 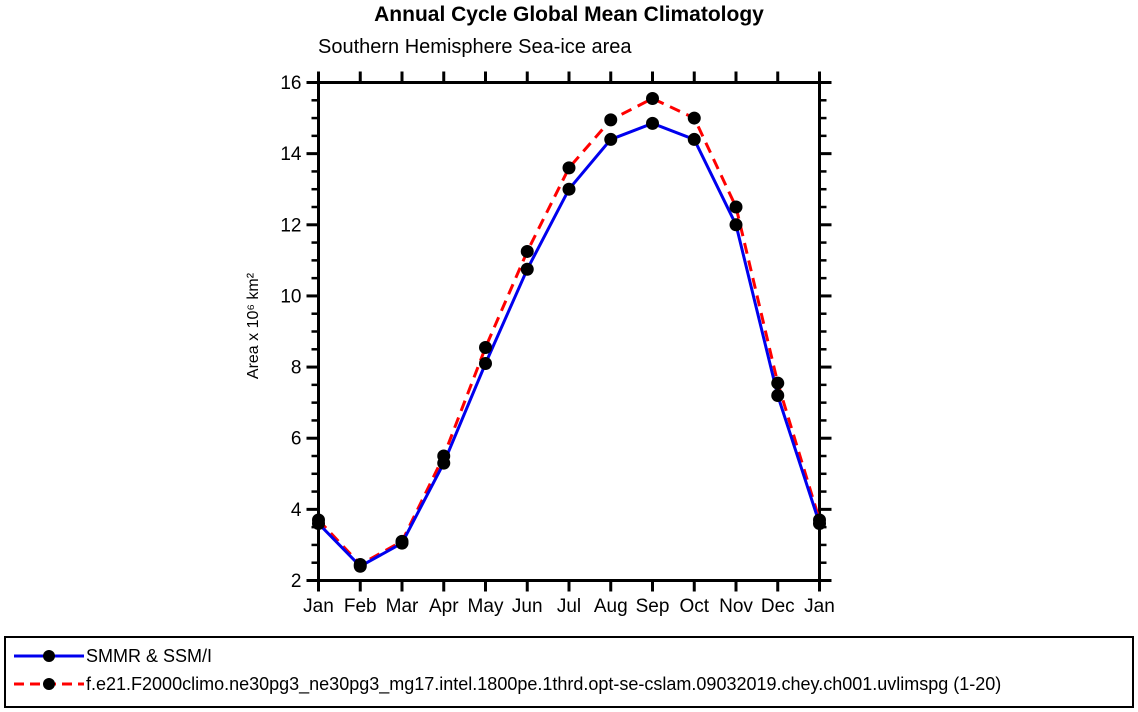 I want to click on x-axis-tick-label: Oct, so click(x=694, y=606).